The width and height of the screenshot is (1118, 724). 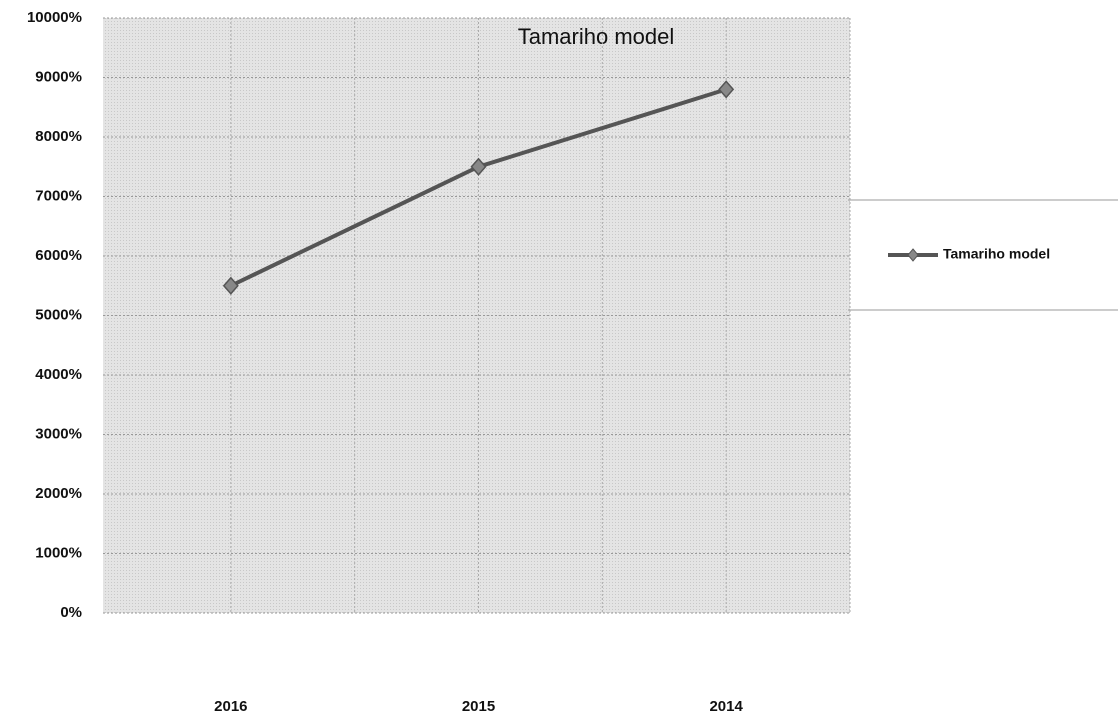 I want to click on y-tick-label: 0%, so click(x=71, y=612).